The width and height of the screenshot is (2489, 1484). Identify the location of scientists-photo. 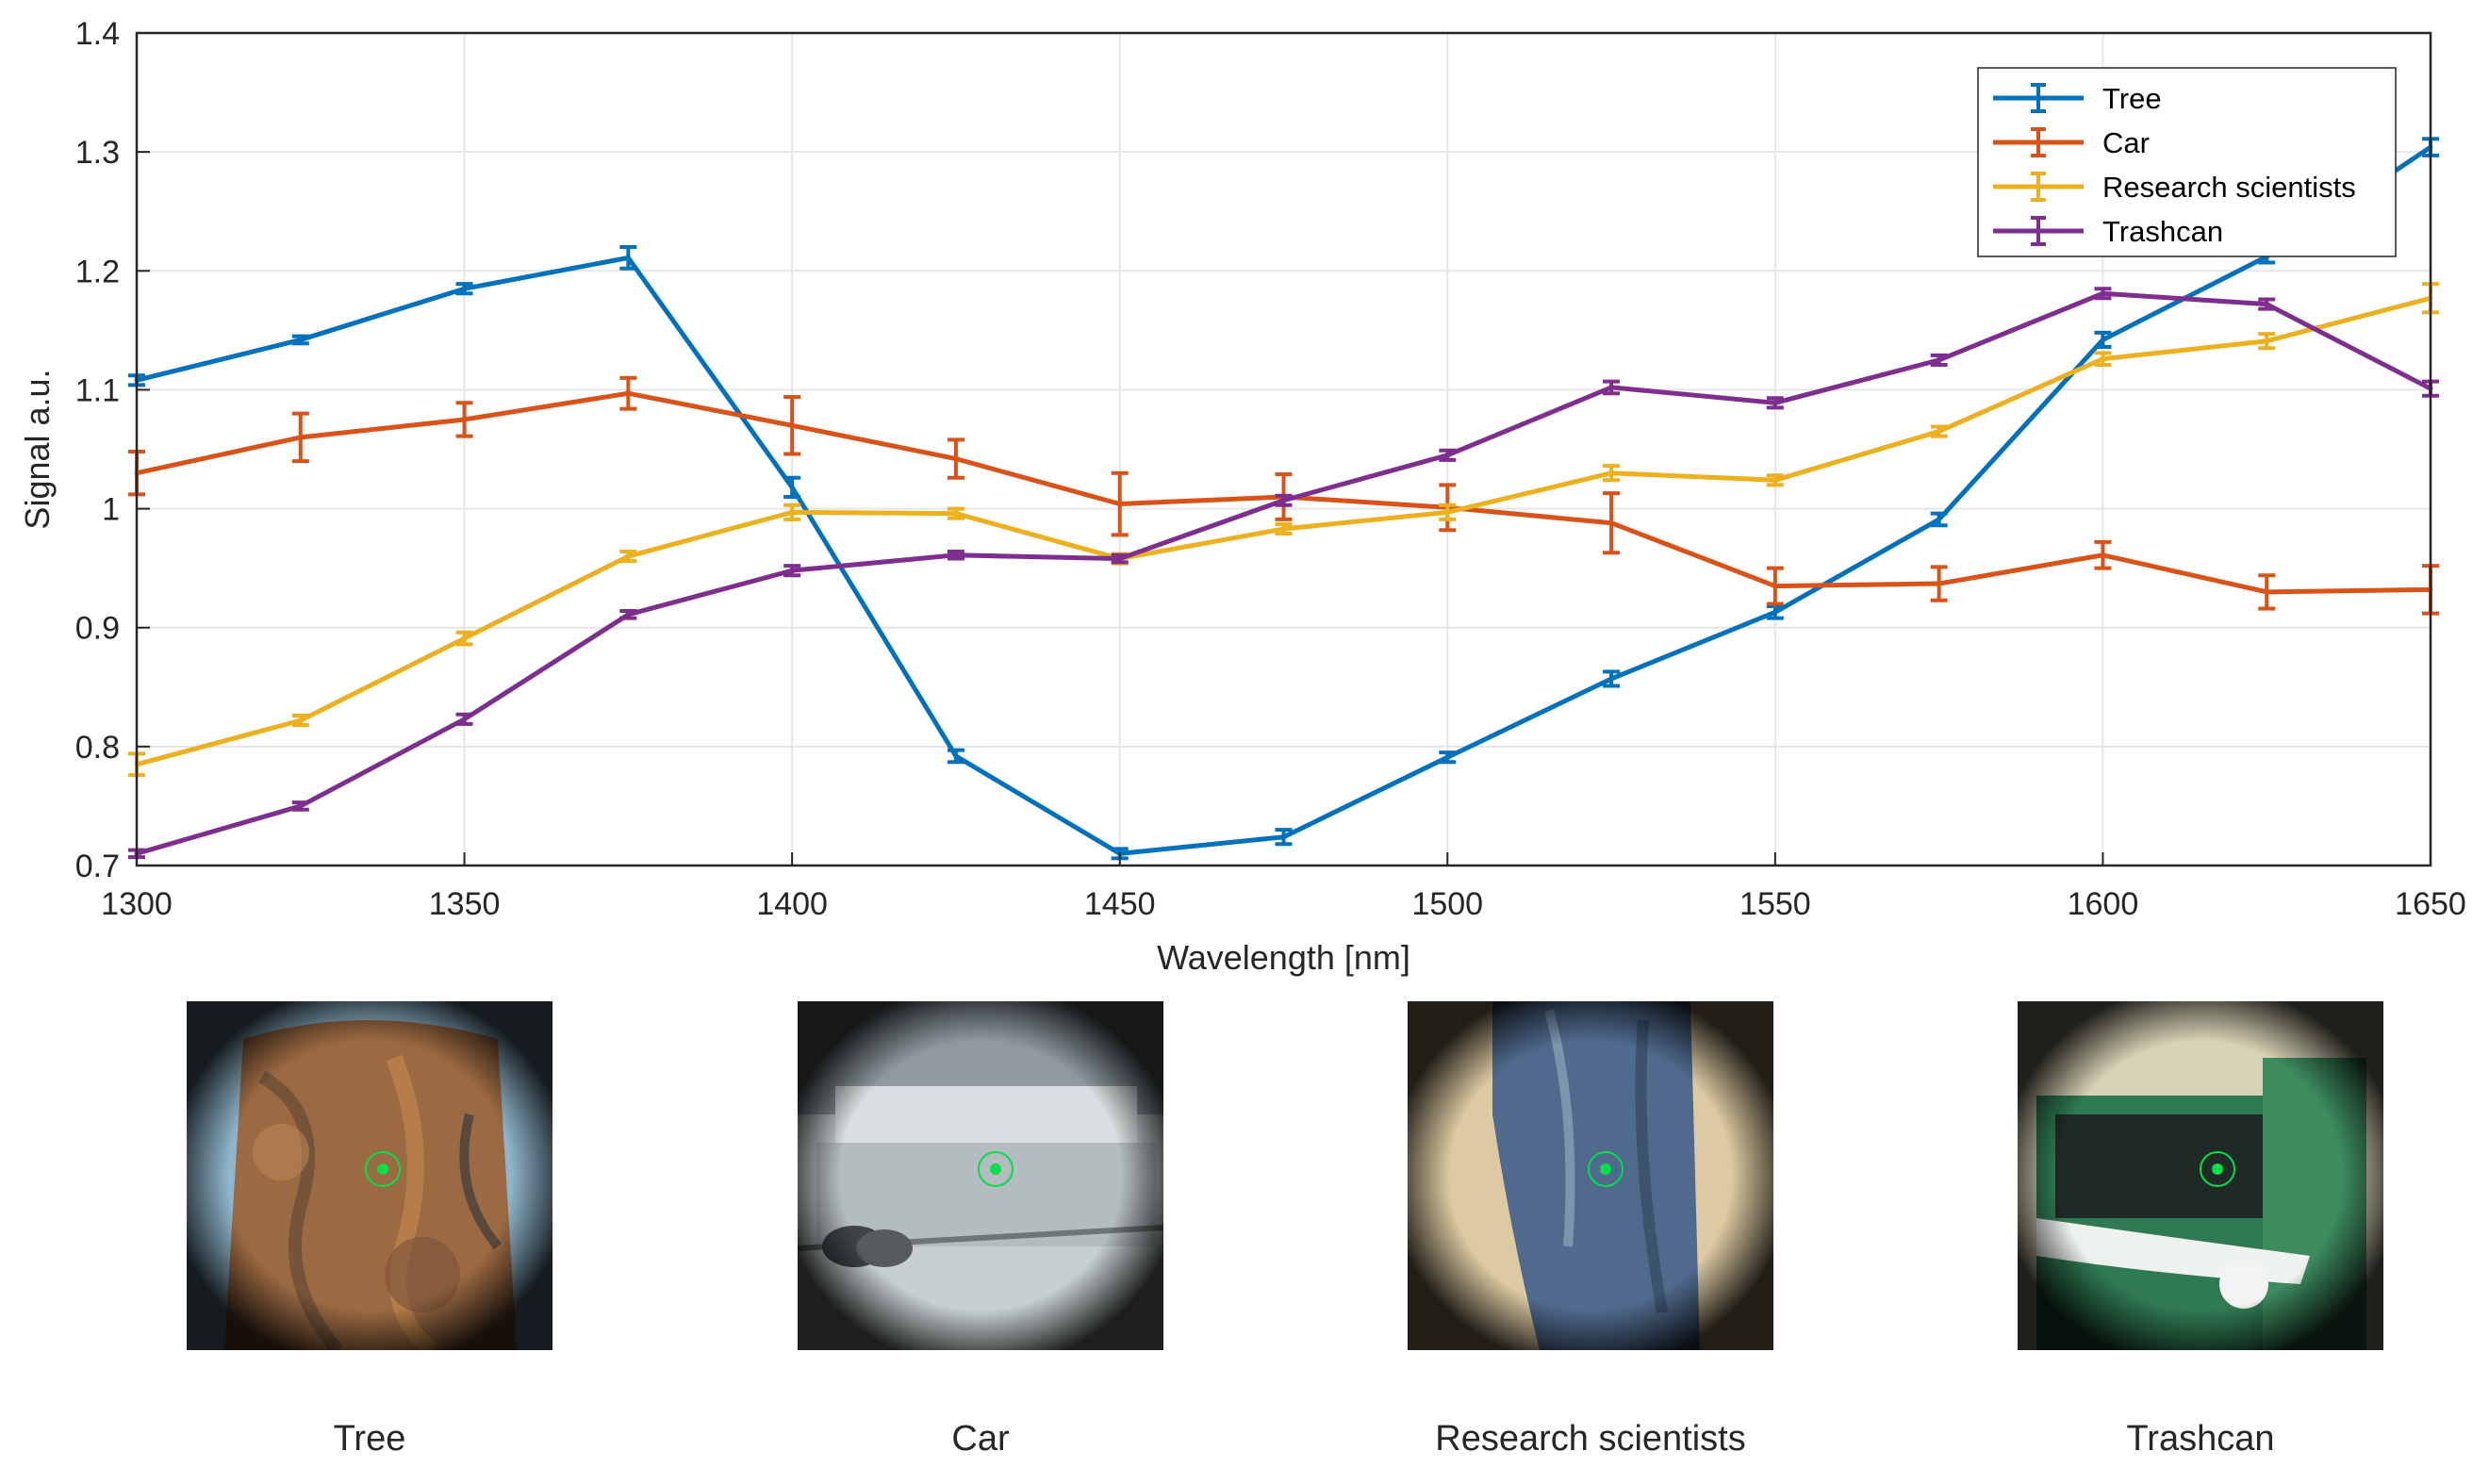
(1590, 1175).